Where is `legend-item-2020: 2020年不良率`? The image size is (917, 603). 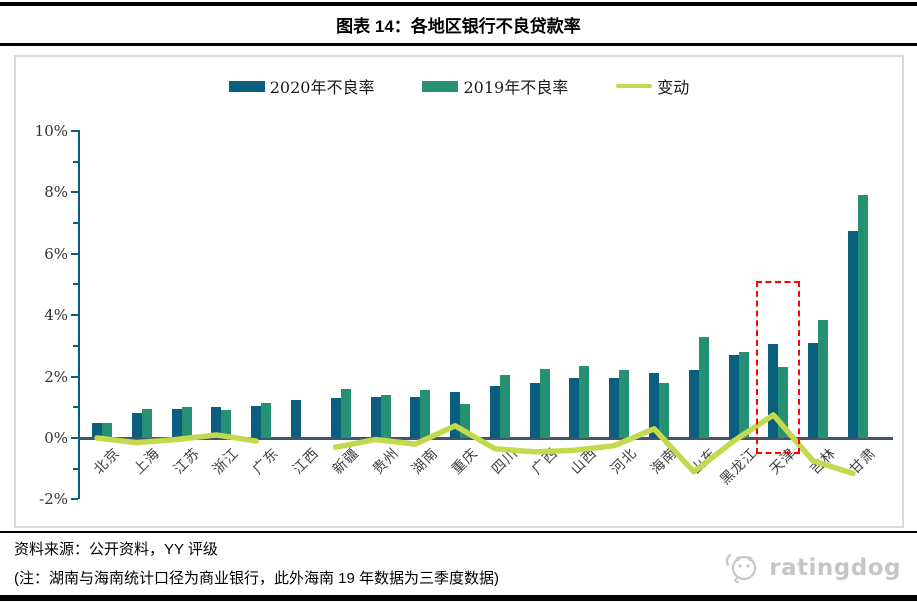 legend-item-2020: 2020年不良率 is located at coordinates (301, 86).